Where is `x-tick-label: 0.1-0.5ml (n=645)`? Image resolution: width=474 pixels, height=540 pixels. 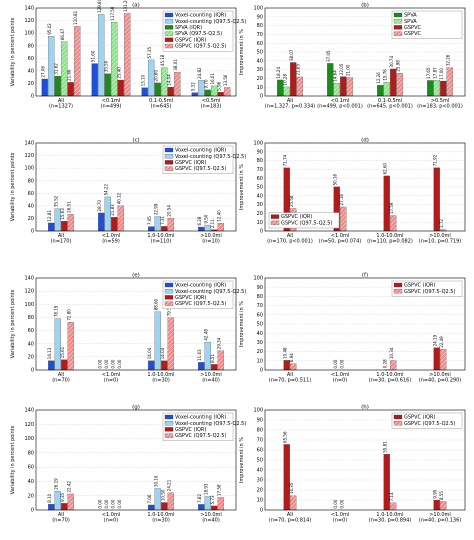 x-tick-label: 0.1-0.5ml (n=645) is located at coordinates (161, 104).